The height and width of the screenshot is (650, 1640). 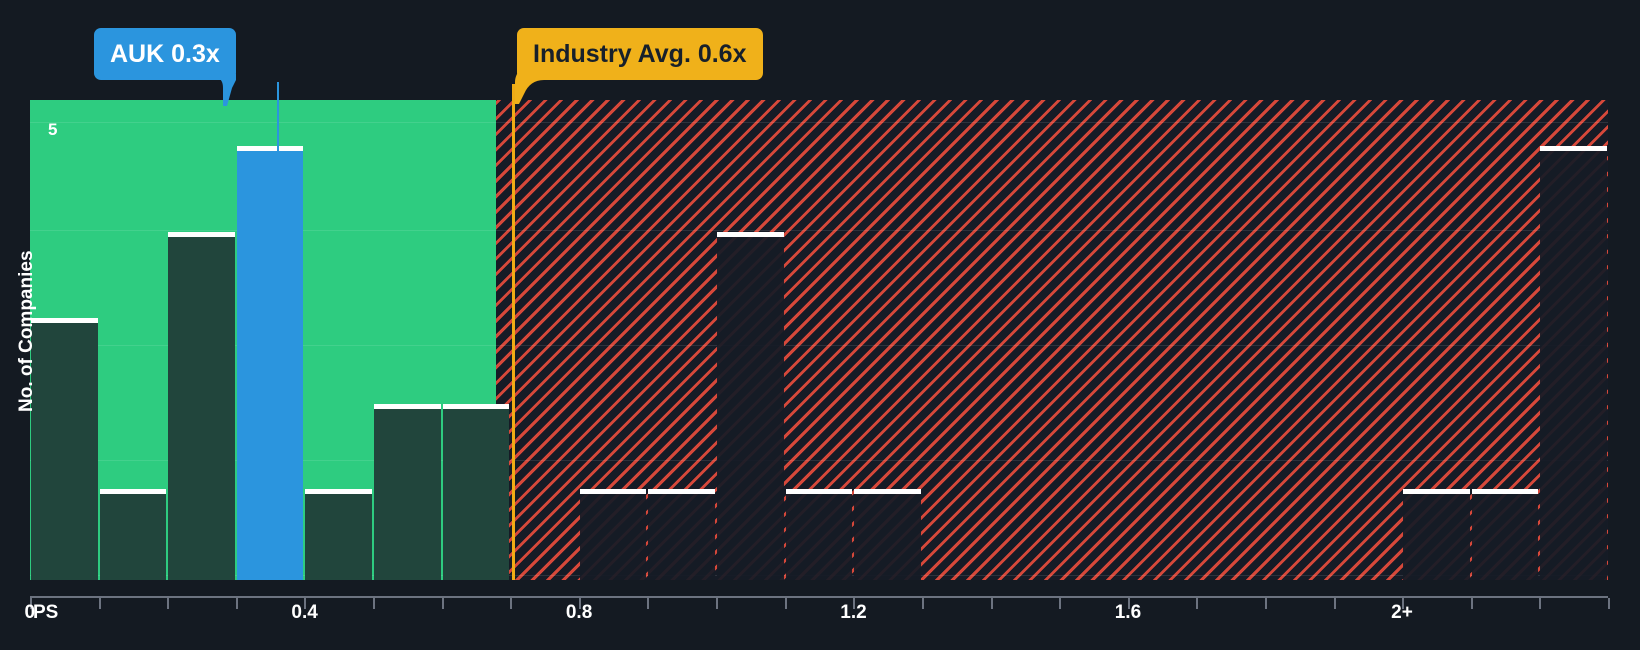 I want to click on x-axis-tick-label: 1.6, so click(x=1128, y=612).